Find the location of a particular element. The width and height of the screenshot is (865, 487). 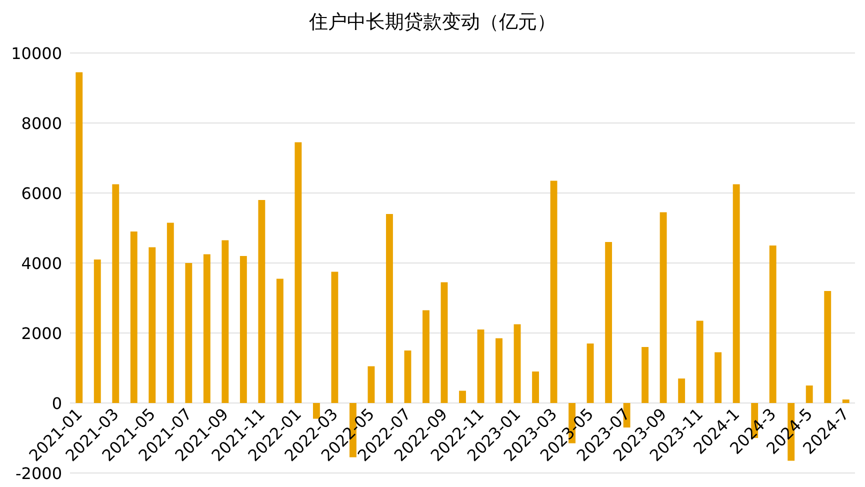

chart-title: 住户中长期贷款变动（亿元） is located at coordinates (432, 22).